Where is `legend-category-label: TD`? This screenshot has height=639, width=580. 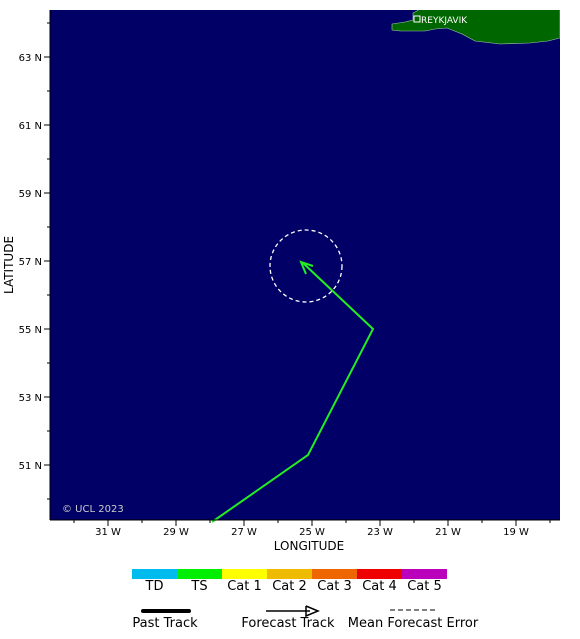 legend-category-label: TD is located at coordinates (154, 586).